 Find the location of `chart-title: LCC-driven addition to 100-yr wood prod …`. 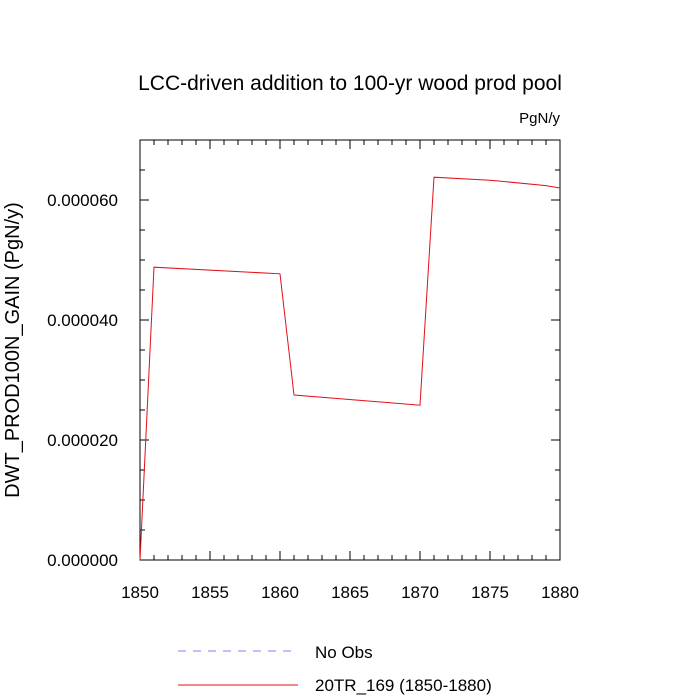

chart-title: LCC-driven addition to 100-yr wood prod … is located at coordinates (350, 83).